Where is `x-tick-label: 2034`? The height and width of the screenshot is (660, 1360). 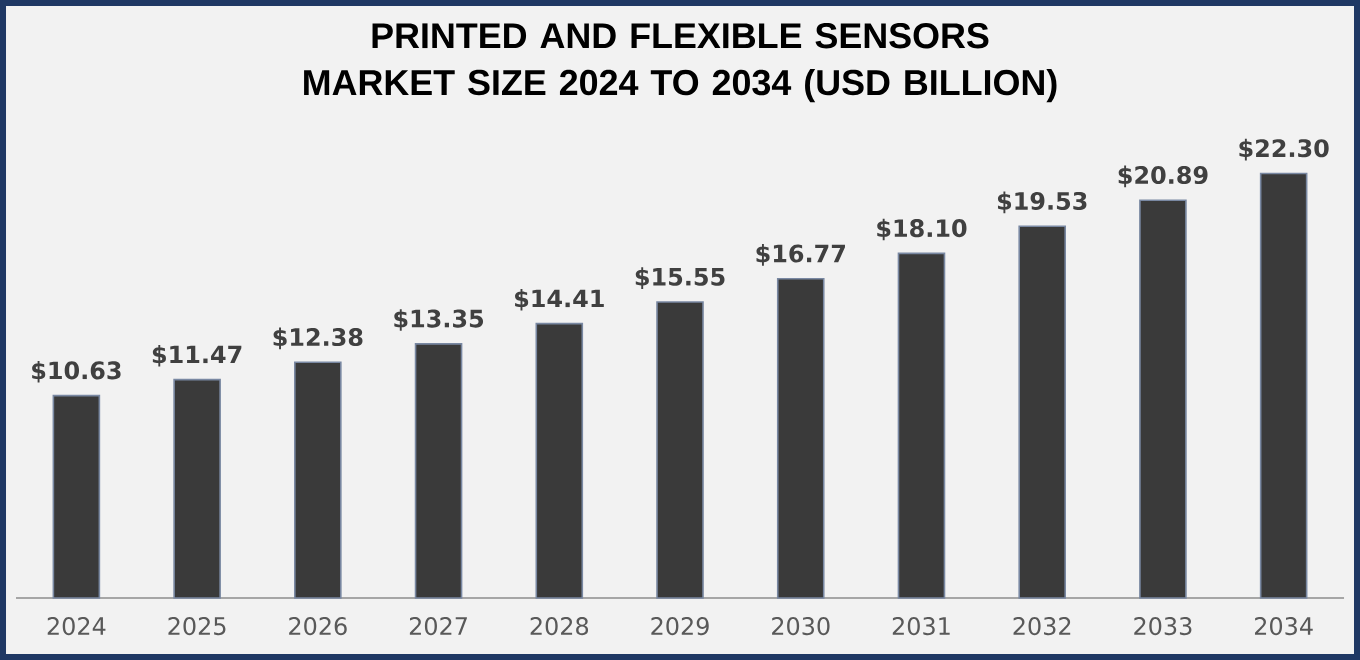 x-tick-label: 2034 is located at coordinates (1283, 626).